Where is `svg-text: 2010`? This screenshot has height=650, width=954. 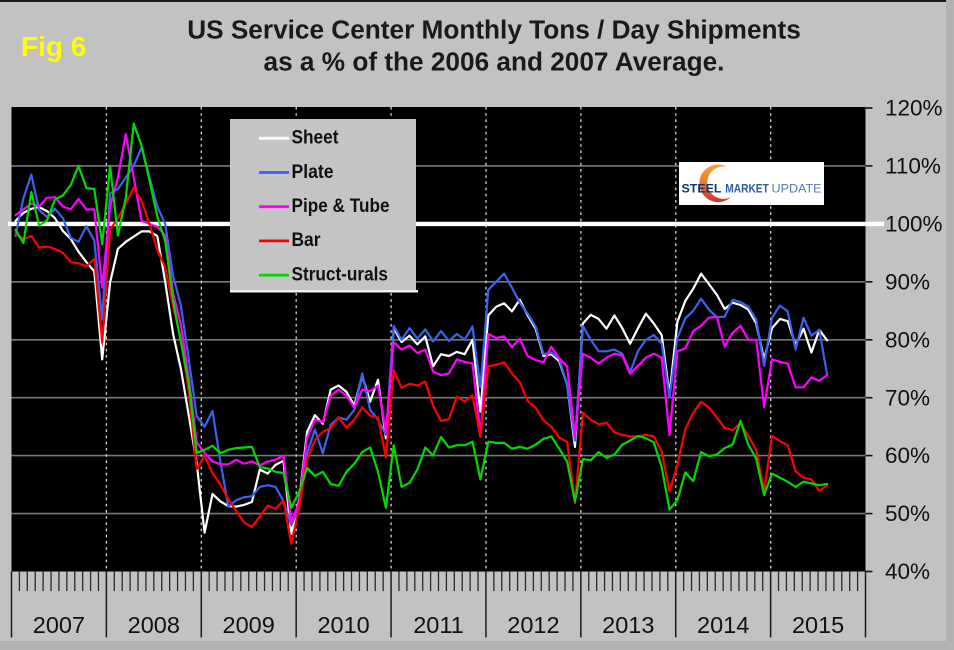 svg-text: 2010 is located at coordinates (343, 625).